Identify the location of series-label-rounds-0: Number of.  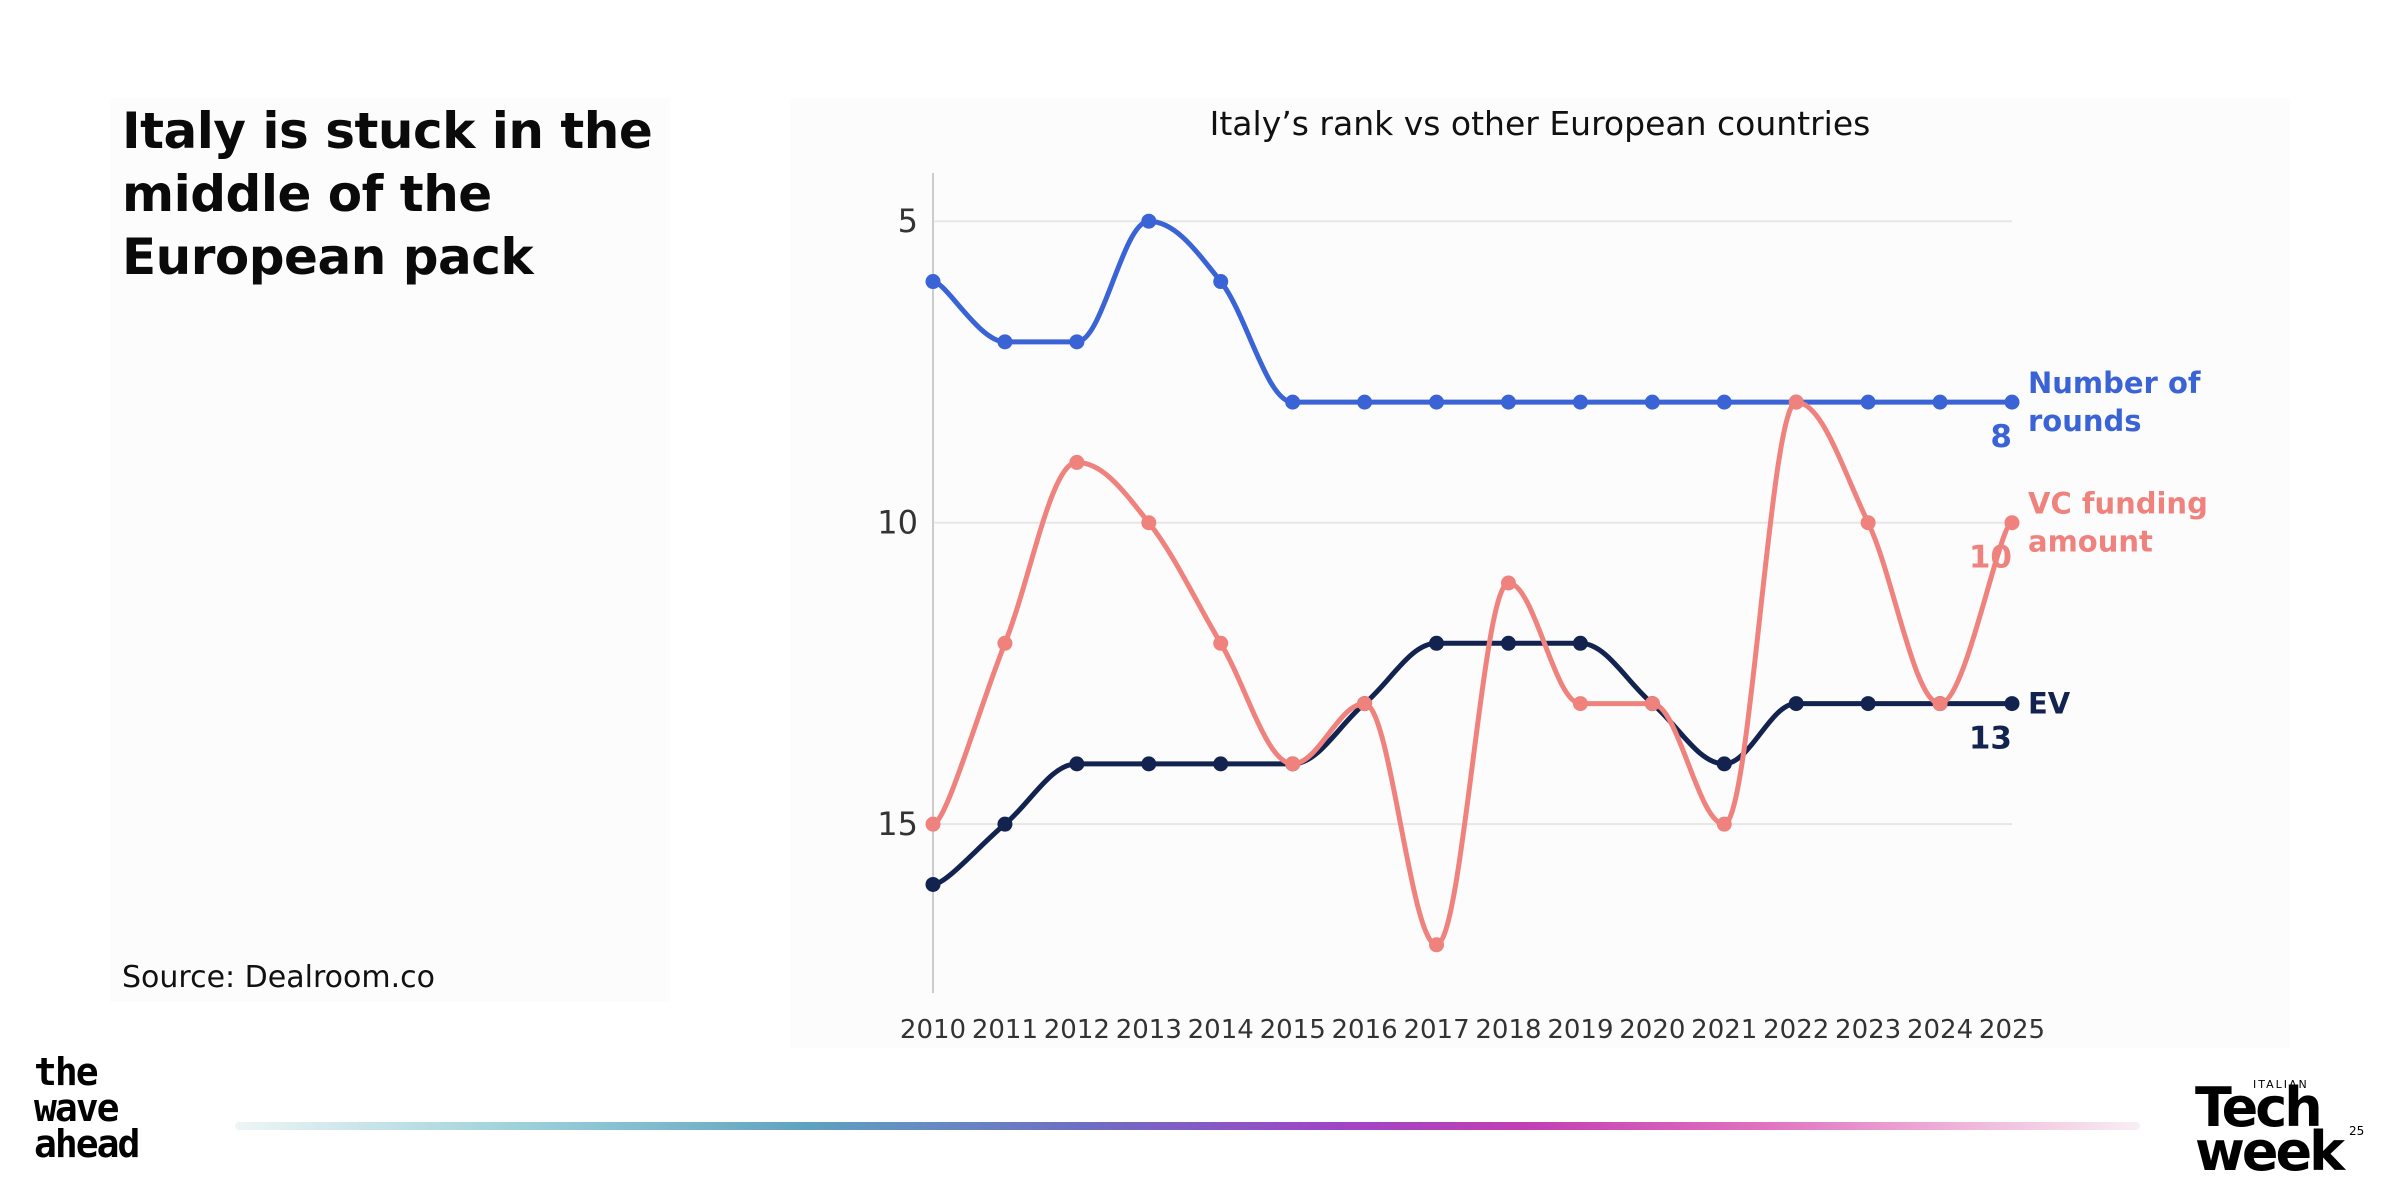
(2114, 383).